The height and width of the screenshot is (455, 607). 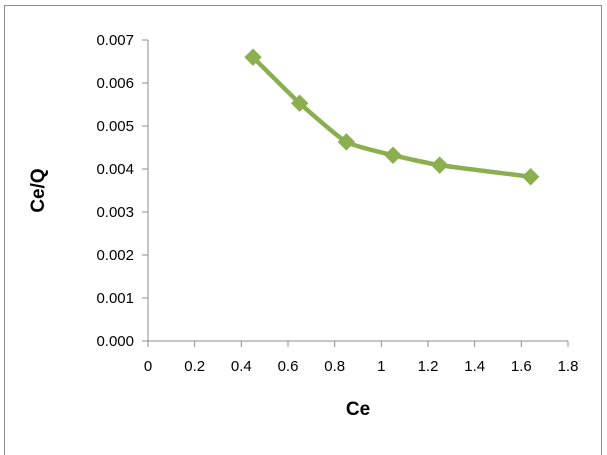 I want to click on y-tick-label: 0.004, so click(x=115, y=169).